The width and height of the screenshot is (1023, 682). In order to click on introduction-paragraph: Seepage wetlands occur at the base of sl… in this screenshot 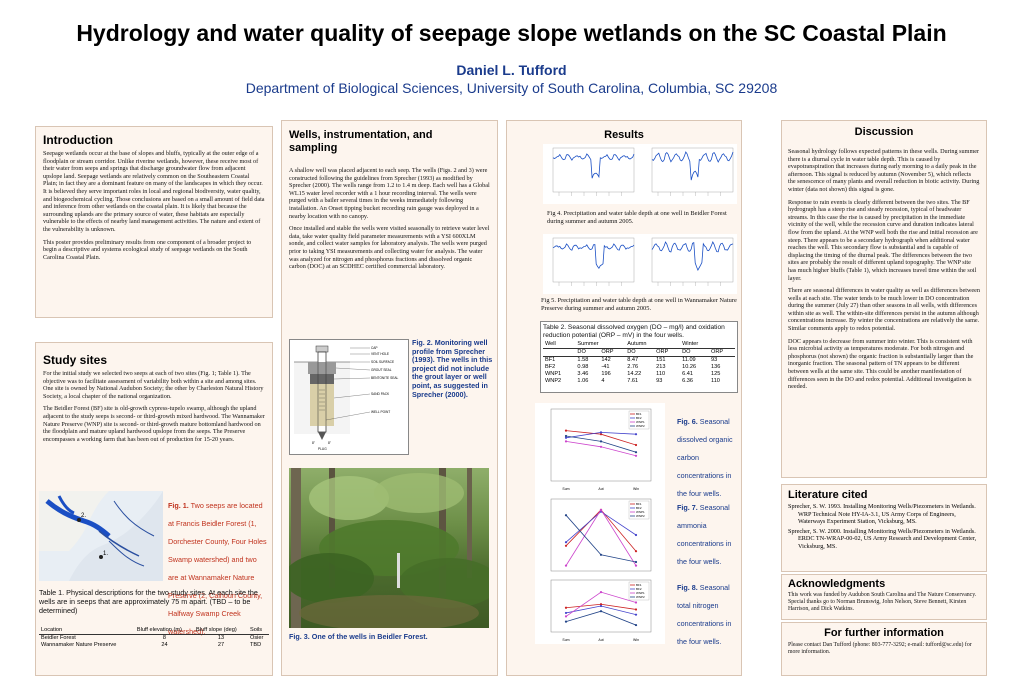, I will do `click(154, 191)`.